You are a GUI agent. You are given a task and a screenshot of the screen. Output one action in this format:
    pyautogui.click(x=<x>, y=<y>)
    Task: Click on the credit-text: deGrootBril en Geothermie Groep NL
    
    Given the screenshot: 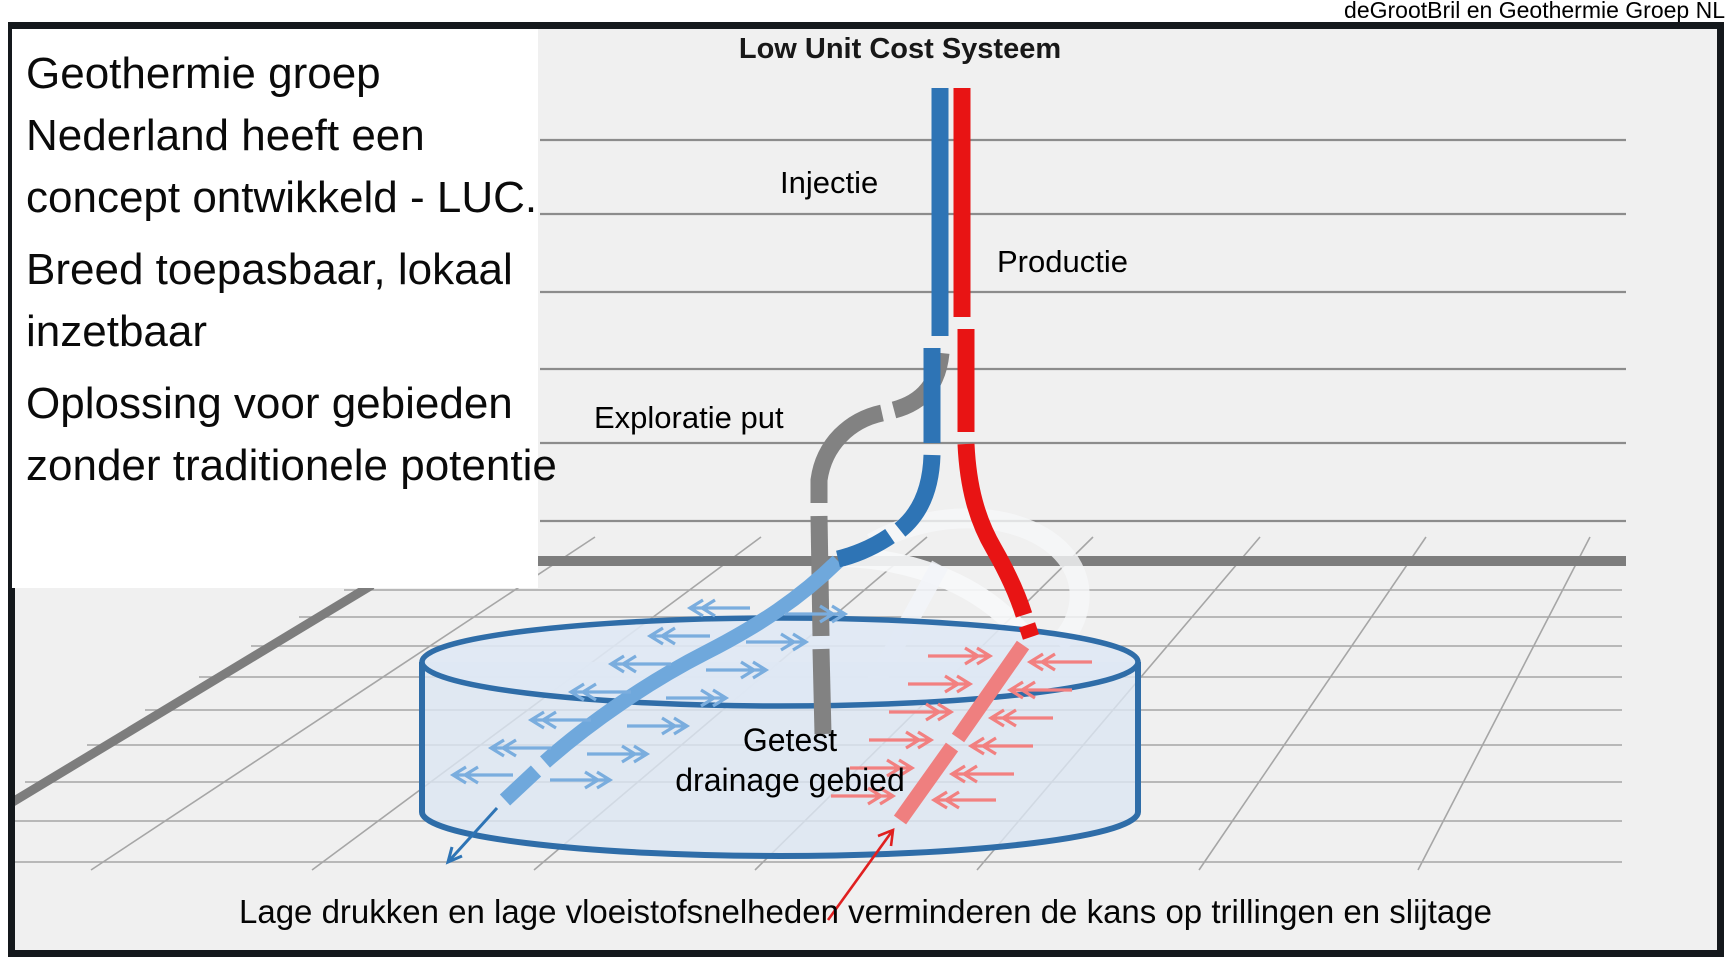 What is the action you would take?
    pyautogui.click(x=1534, y=11)
    